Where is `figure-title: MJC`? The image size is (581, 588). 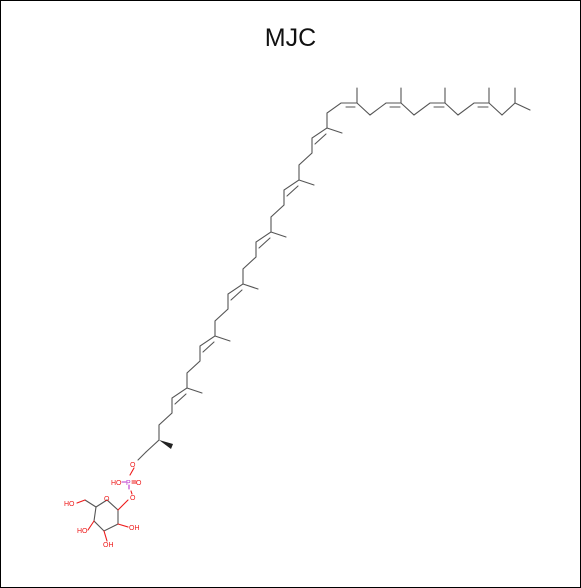 figure-title: MJC is located at coordinates (290, 38).